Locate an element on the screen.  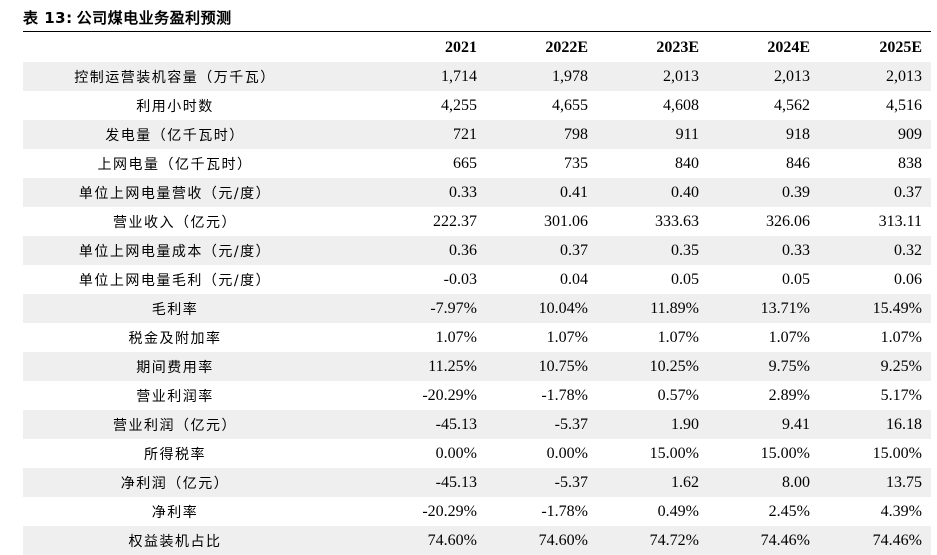
row-label: 毛利率 is located at coordinates (175, 309).